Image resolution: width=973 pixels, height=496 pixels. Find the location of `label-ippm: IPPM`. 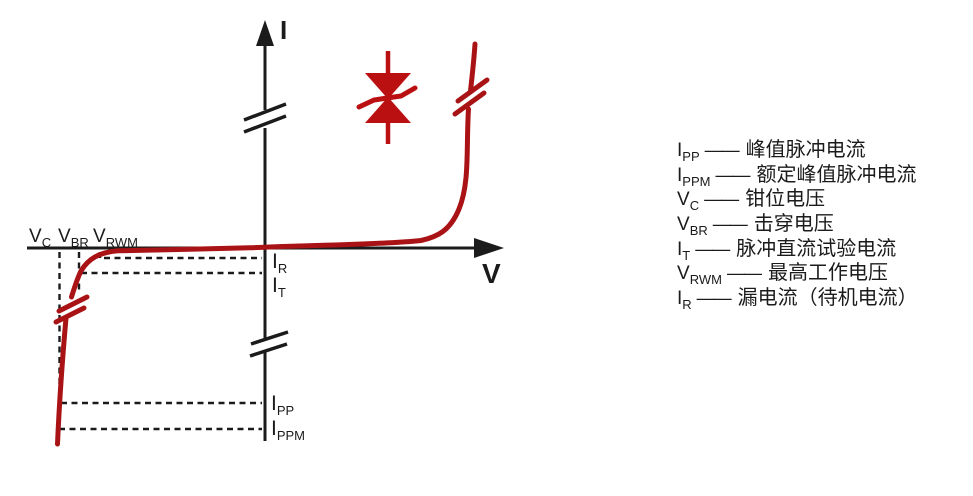

label-ippm: IPPM is located at coordinates (288, 430).